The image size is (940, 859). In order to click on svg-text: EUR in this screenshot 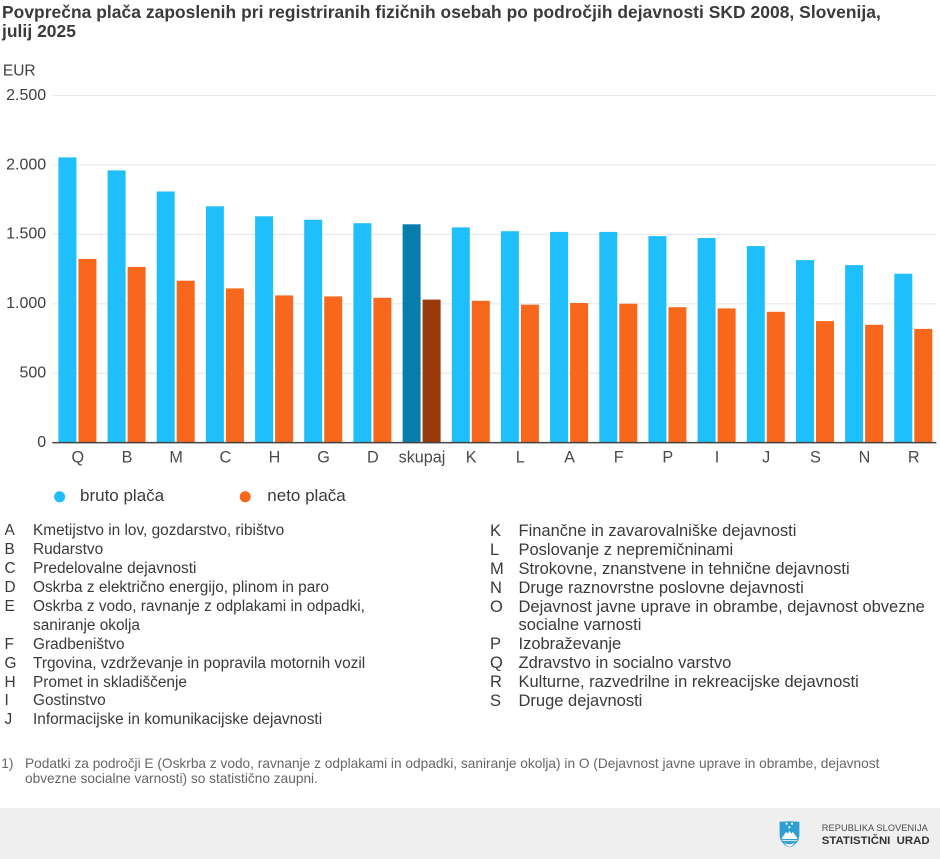, I will do `click(19, 70)`.